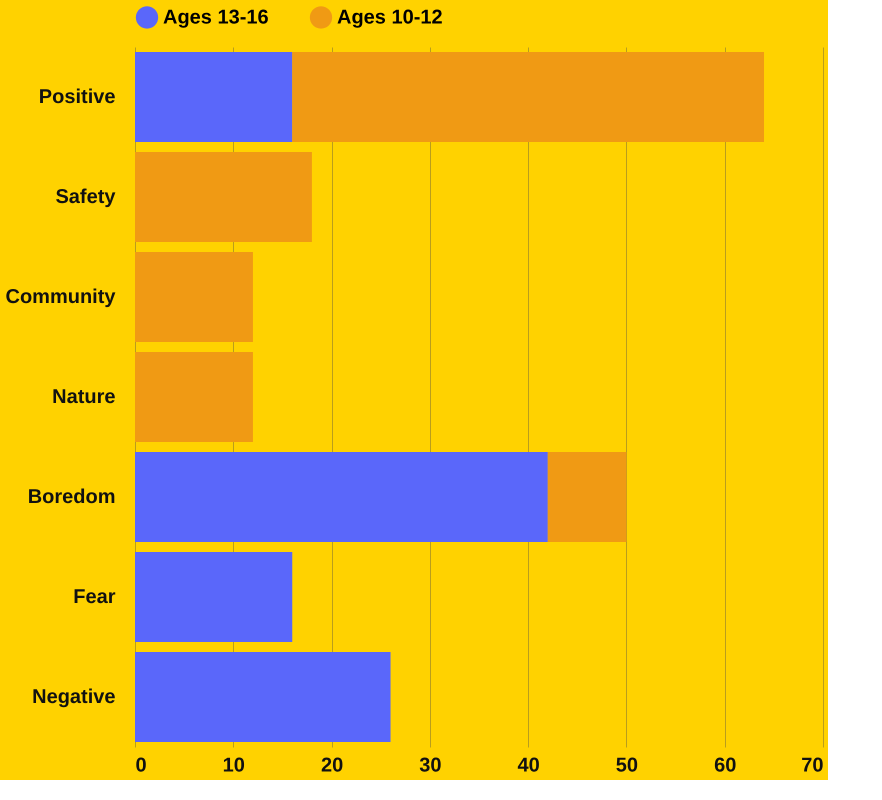 The width and height of the screenshot is (882, 800). What do you see at coordinates (233, 765) in the screenshot?
I see `x-tick-label: 10` at bounding box center [233, 765].